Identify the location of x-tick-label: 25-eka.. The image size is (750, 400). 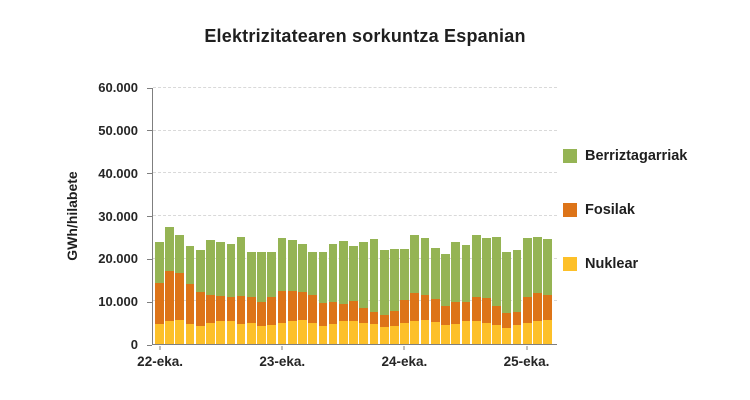
(526, 361).